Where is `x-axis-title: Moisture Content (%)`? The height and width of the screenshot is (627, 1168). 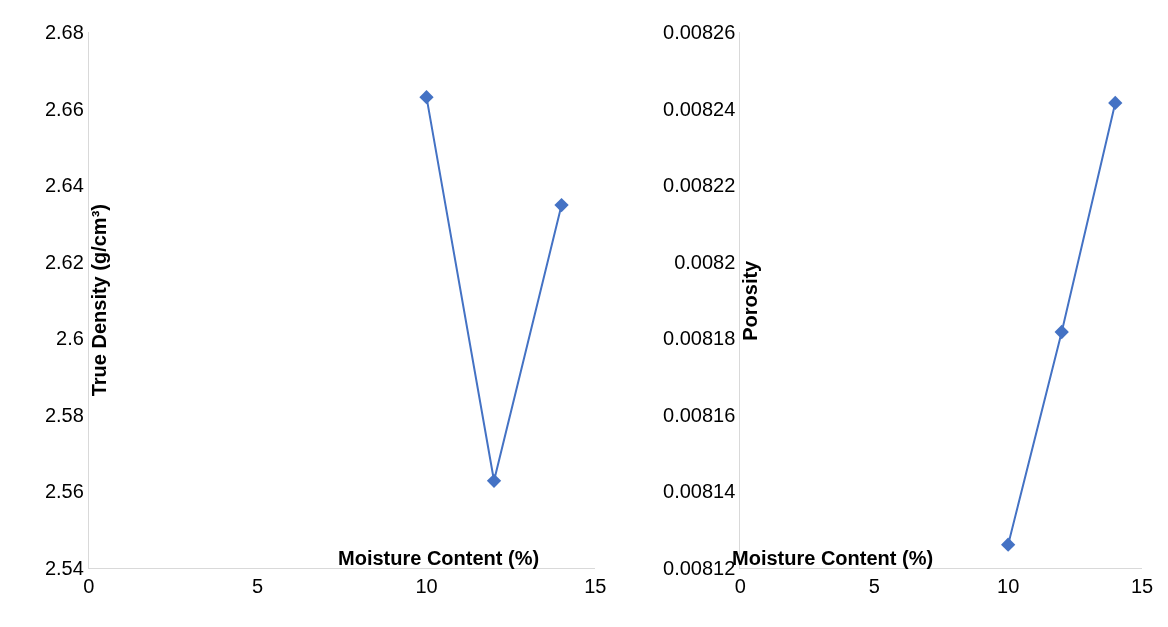 x-axis-title: Moisture Content (%) is located at coordinates (439, 558).